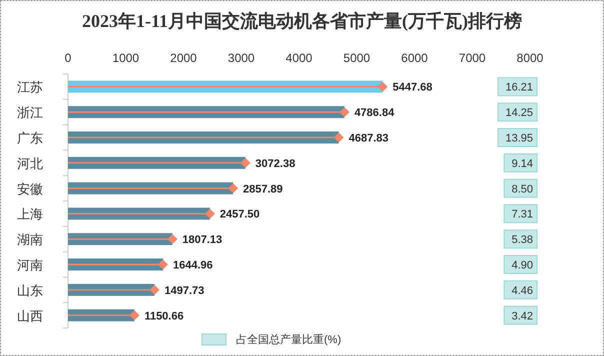 Image resolution: width=604 pixels, height=356 pixels. What do you see at coordinates (30, 138) in the screenshot?
I see `y-tick-label: 广东` at bounding box center [30, 138].